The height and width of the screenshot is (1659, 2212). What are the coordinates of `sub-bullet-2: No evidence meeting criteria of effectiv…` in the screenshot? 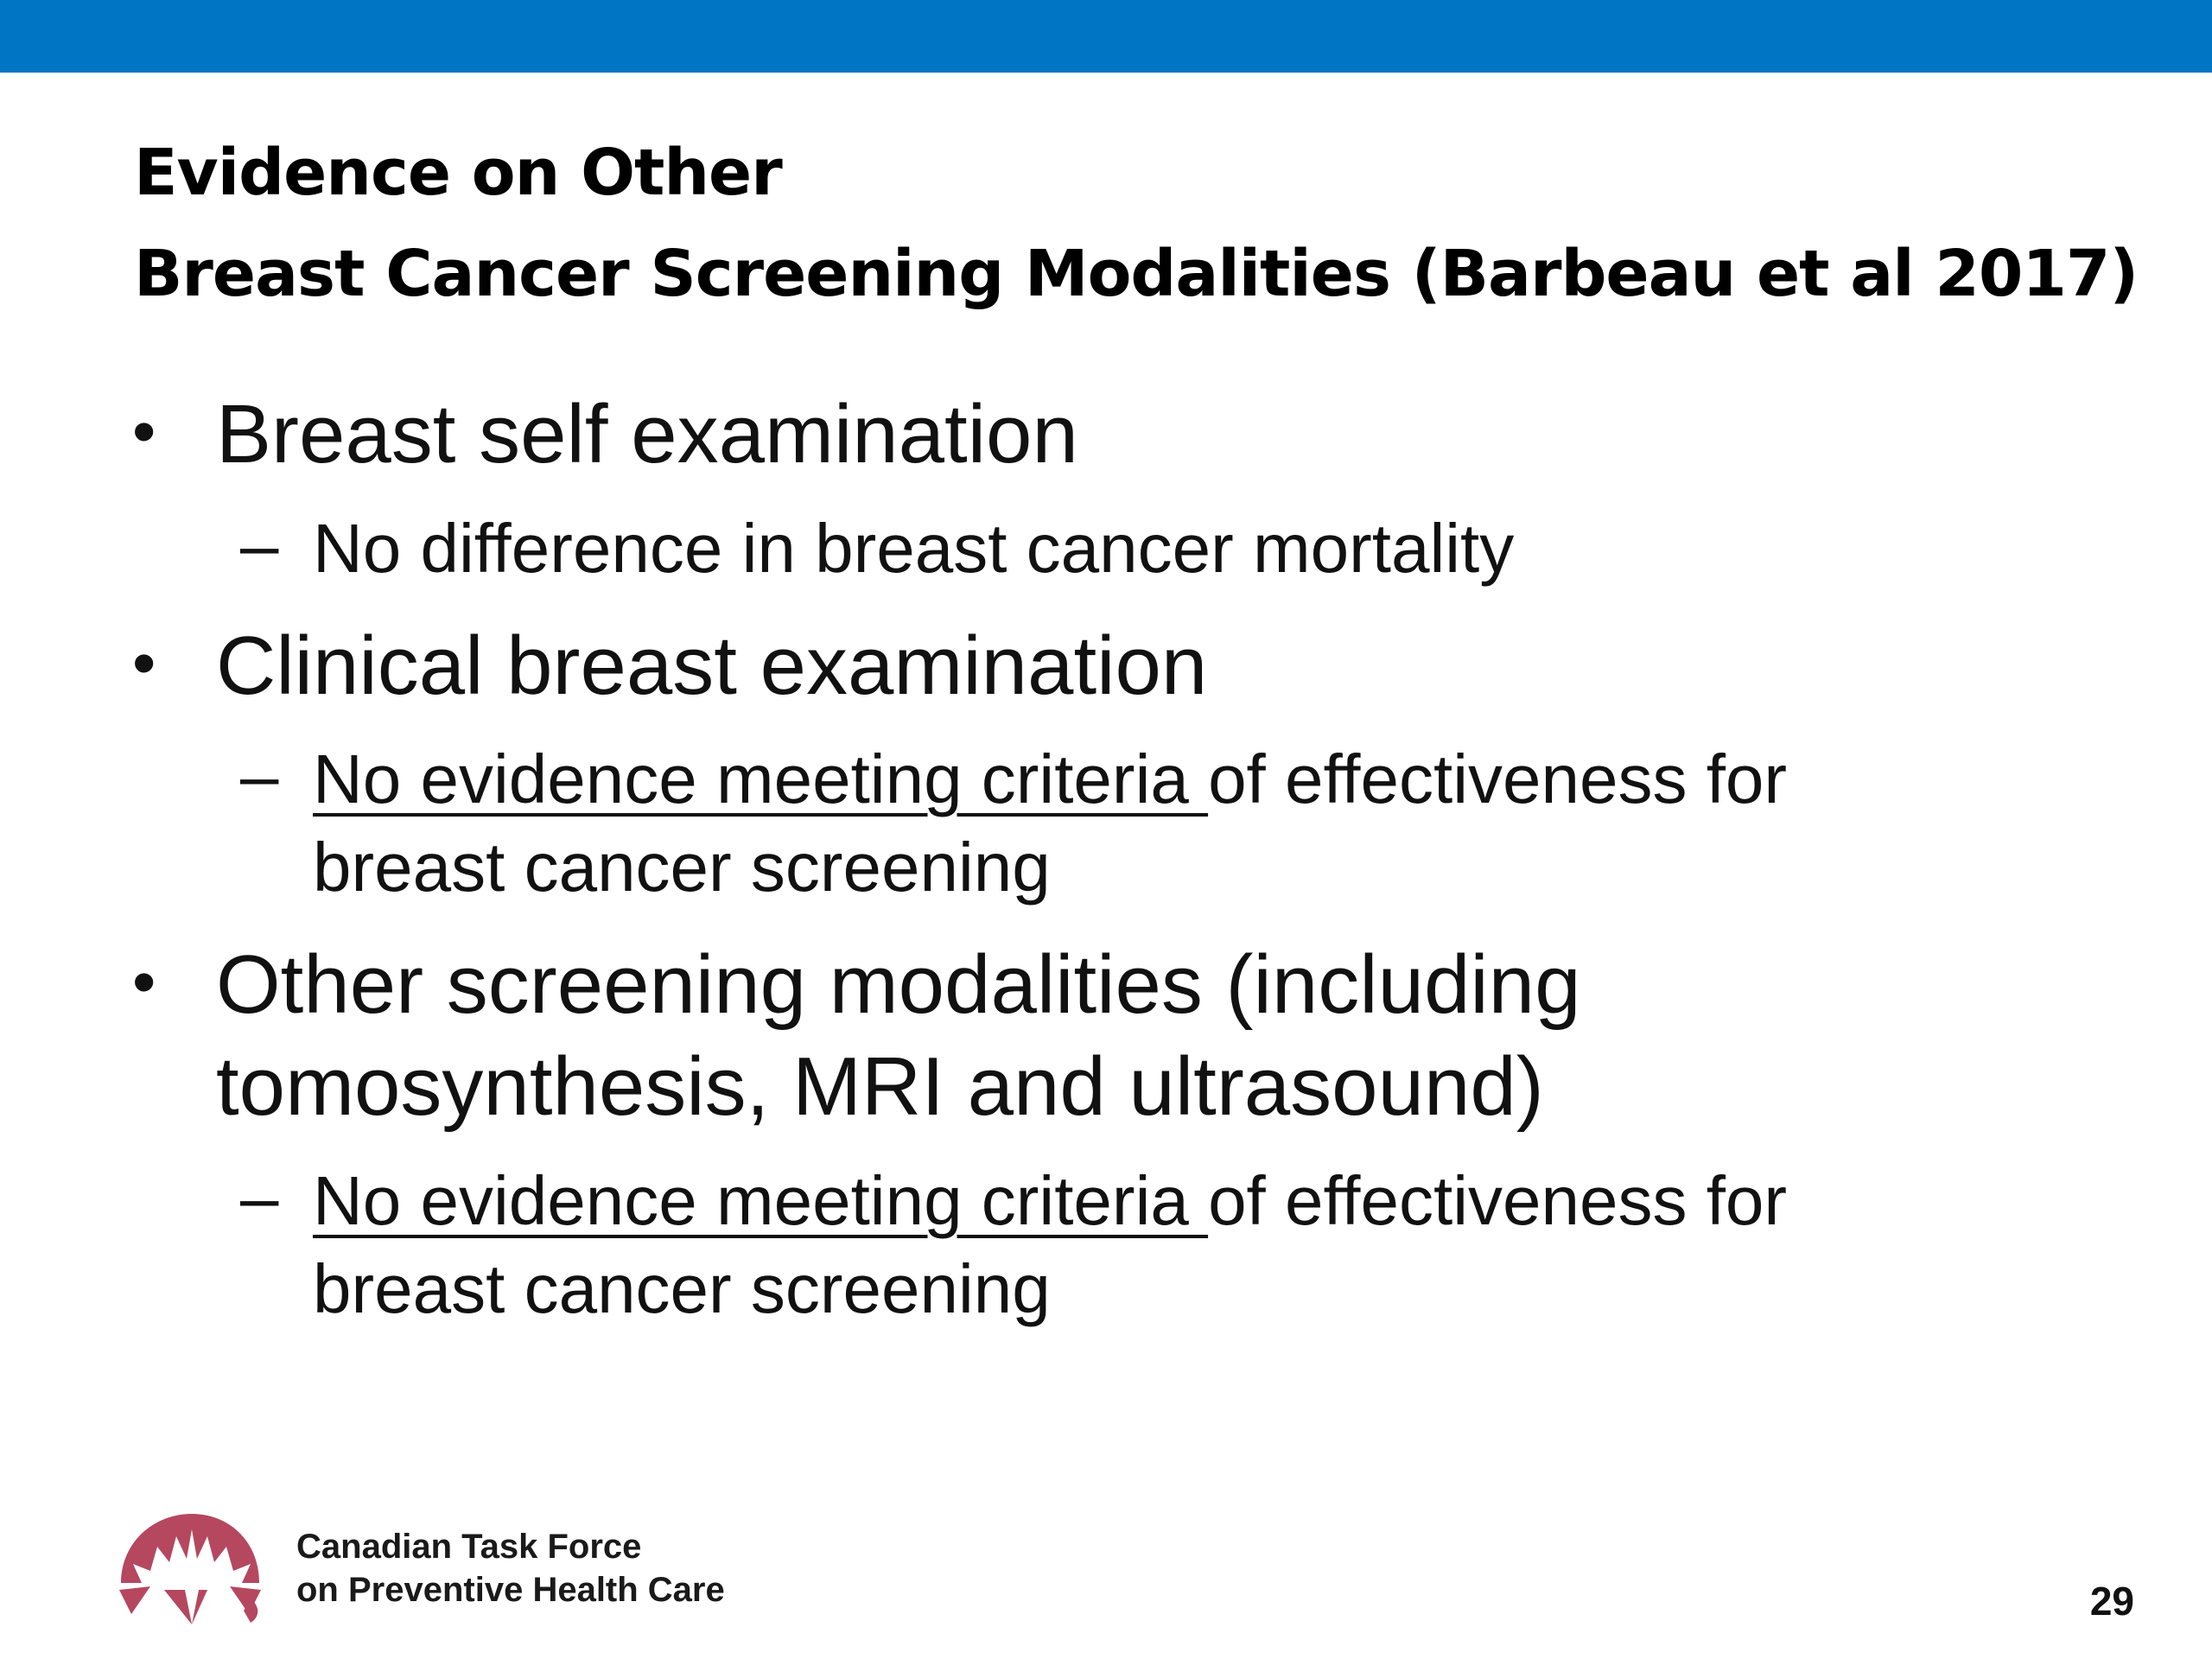 It's located at (1050, 779).